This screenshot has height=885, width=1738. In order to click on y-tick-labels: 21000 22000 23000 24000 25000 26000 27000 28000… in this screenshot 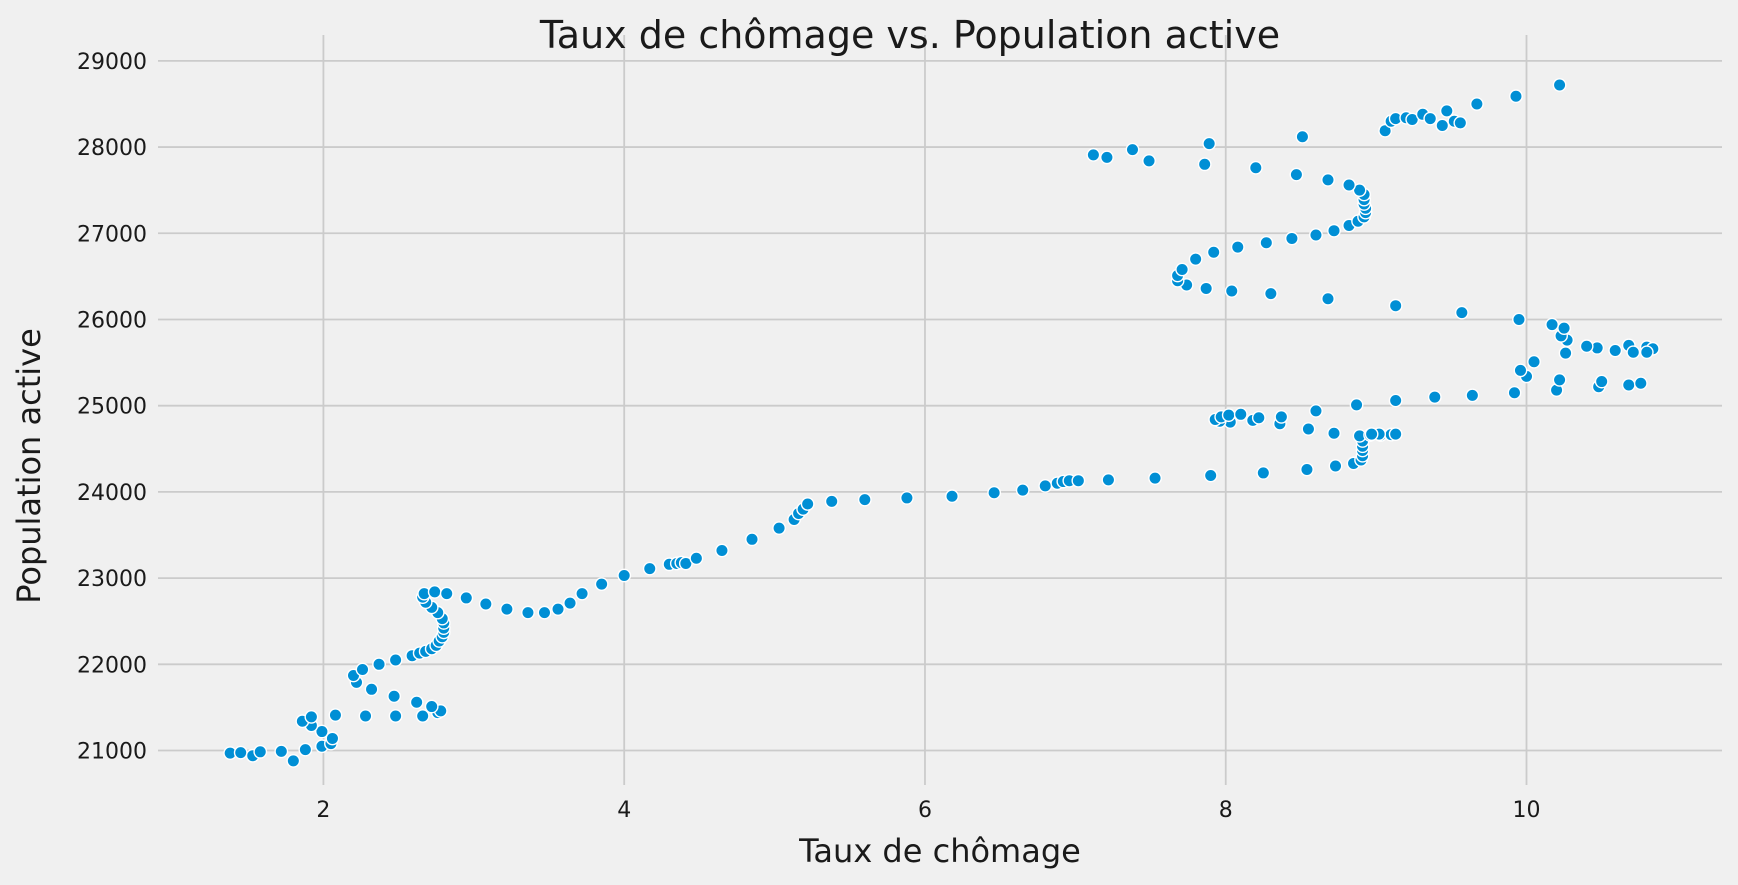, I will do `click(112, 407)`.